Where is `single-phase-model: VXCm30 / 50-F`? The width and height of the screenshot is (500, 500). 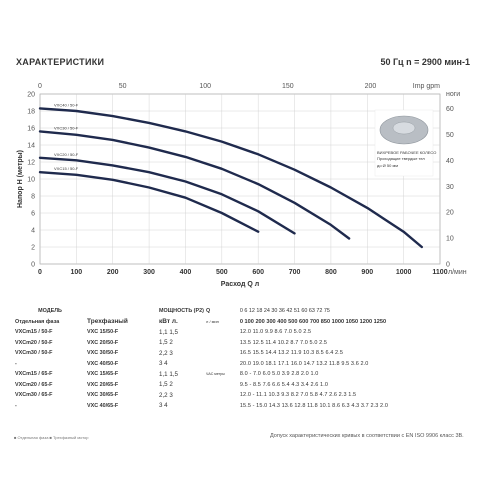
single-phase-model: VXCm30 / 50-F is located at coordinates (34, 353).